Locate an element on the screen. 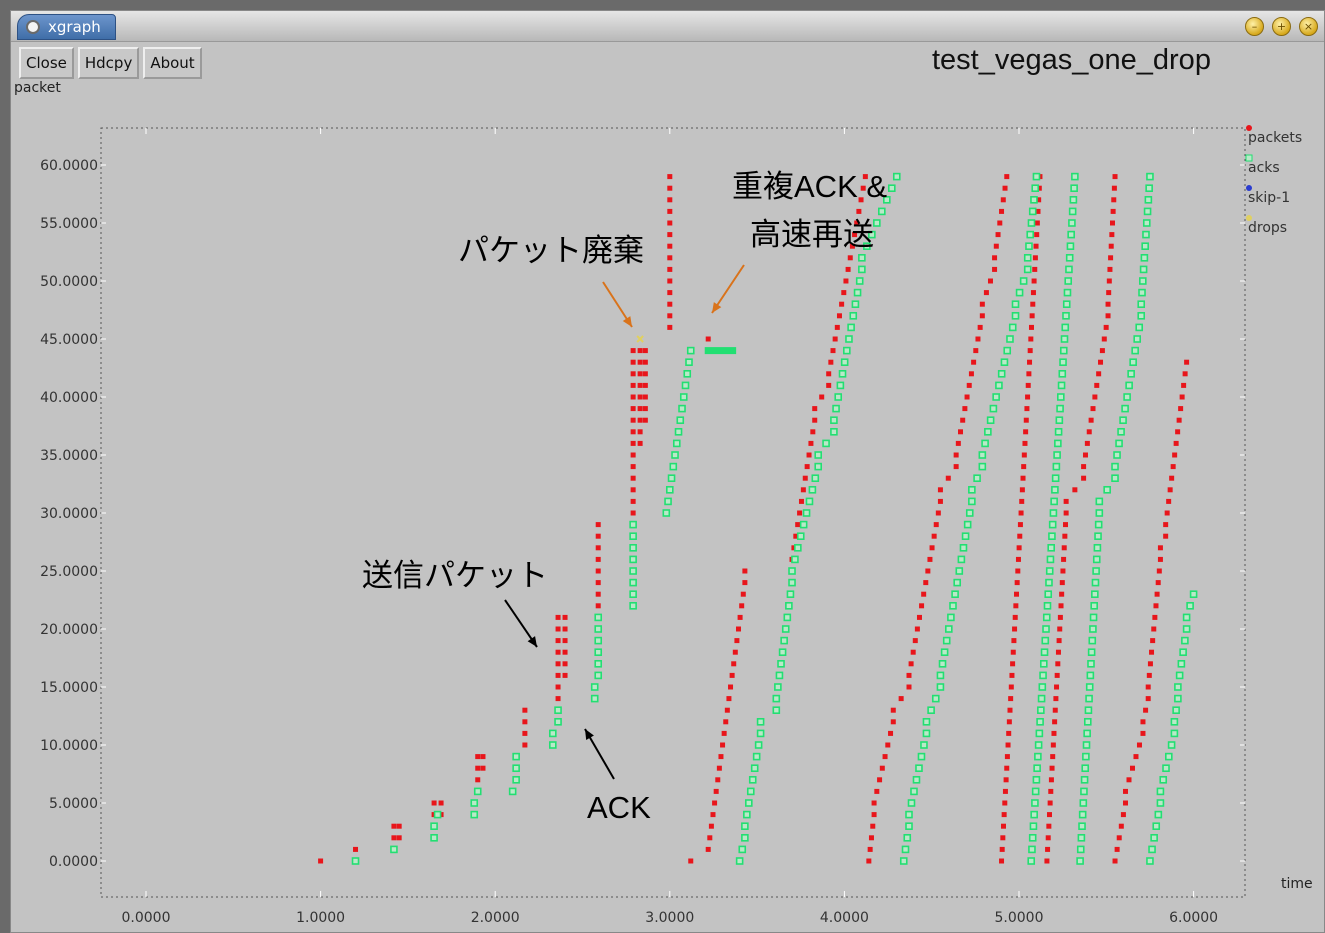 Image resolution: width=1325 pixels, height=933 pixels. title-tab: xgraph is located at coordinates (66, 27).